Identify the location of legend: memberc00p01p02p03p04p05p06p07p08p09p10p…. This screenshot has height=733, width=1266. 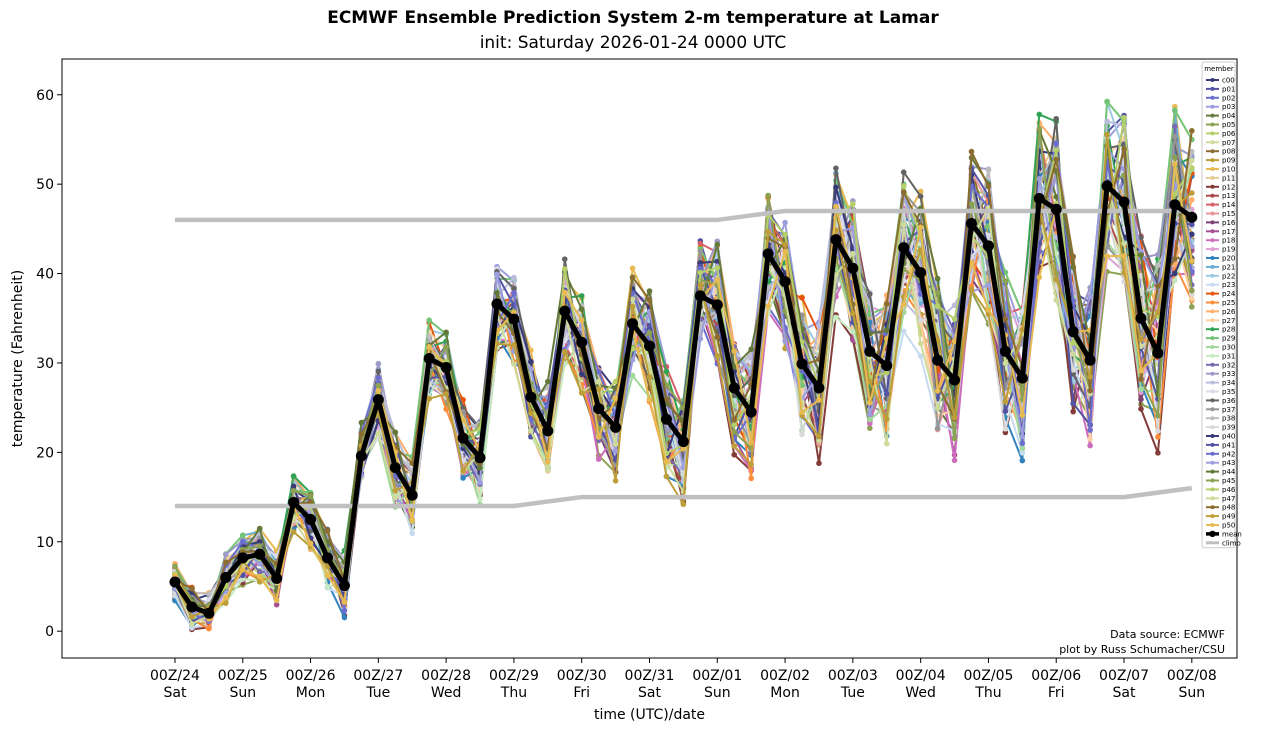
(1221, 305).